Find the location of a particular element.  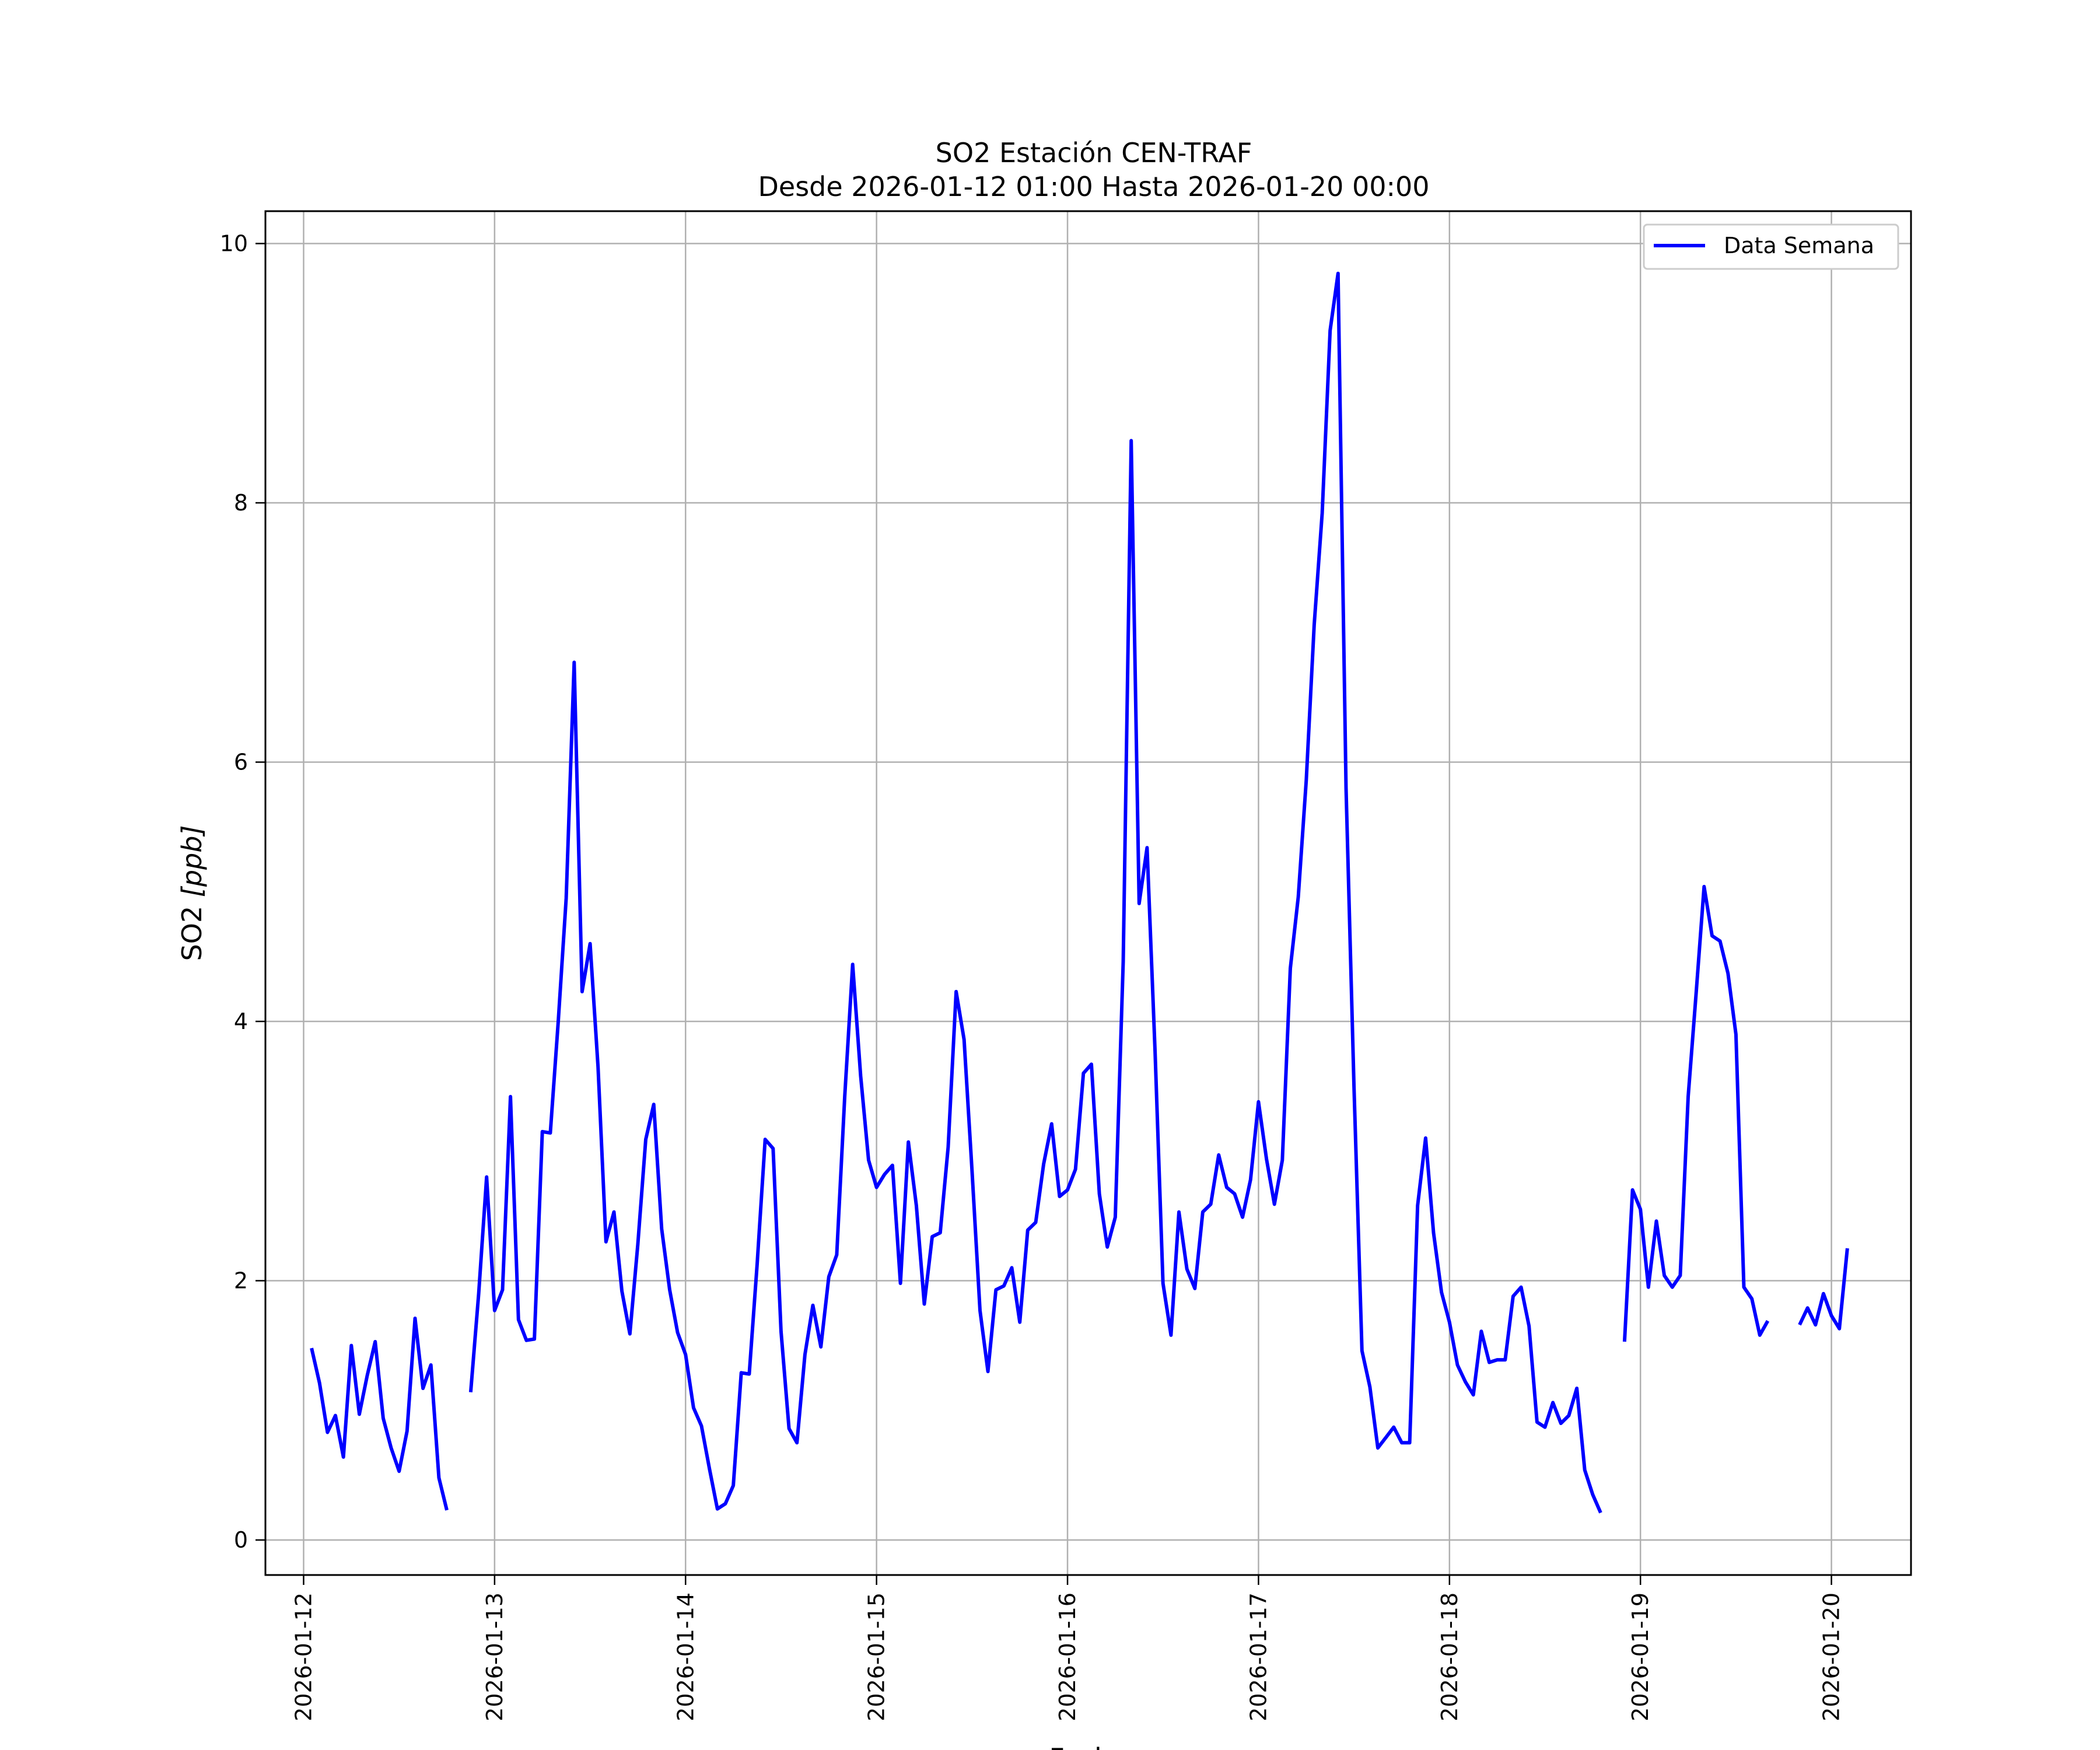

y-tick-label: 4 is located at coordinates (241, 1021).